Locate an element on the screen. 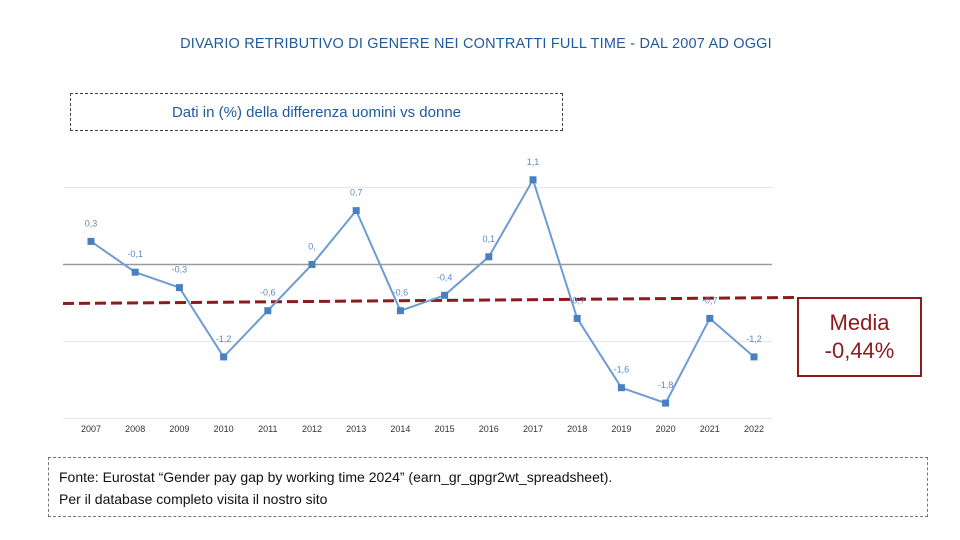 The image size is (960, 540). x-tick-label: 2013 is located at coordinates (356, 429).